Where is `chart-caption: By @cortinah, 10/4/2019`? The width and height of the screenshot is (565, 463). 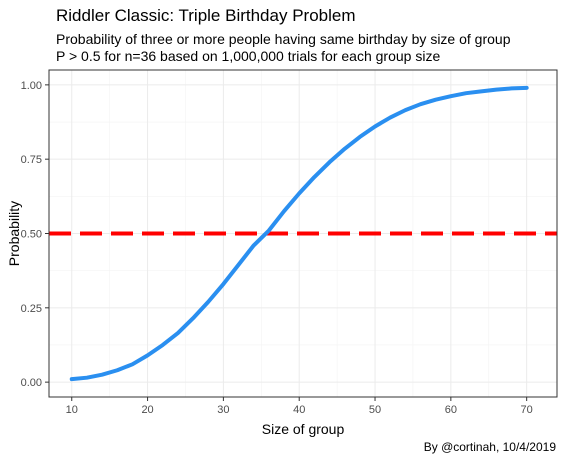 chart-caption: By @cortinah, 10/4/2019 is located at coordinates (489, 447).